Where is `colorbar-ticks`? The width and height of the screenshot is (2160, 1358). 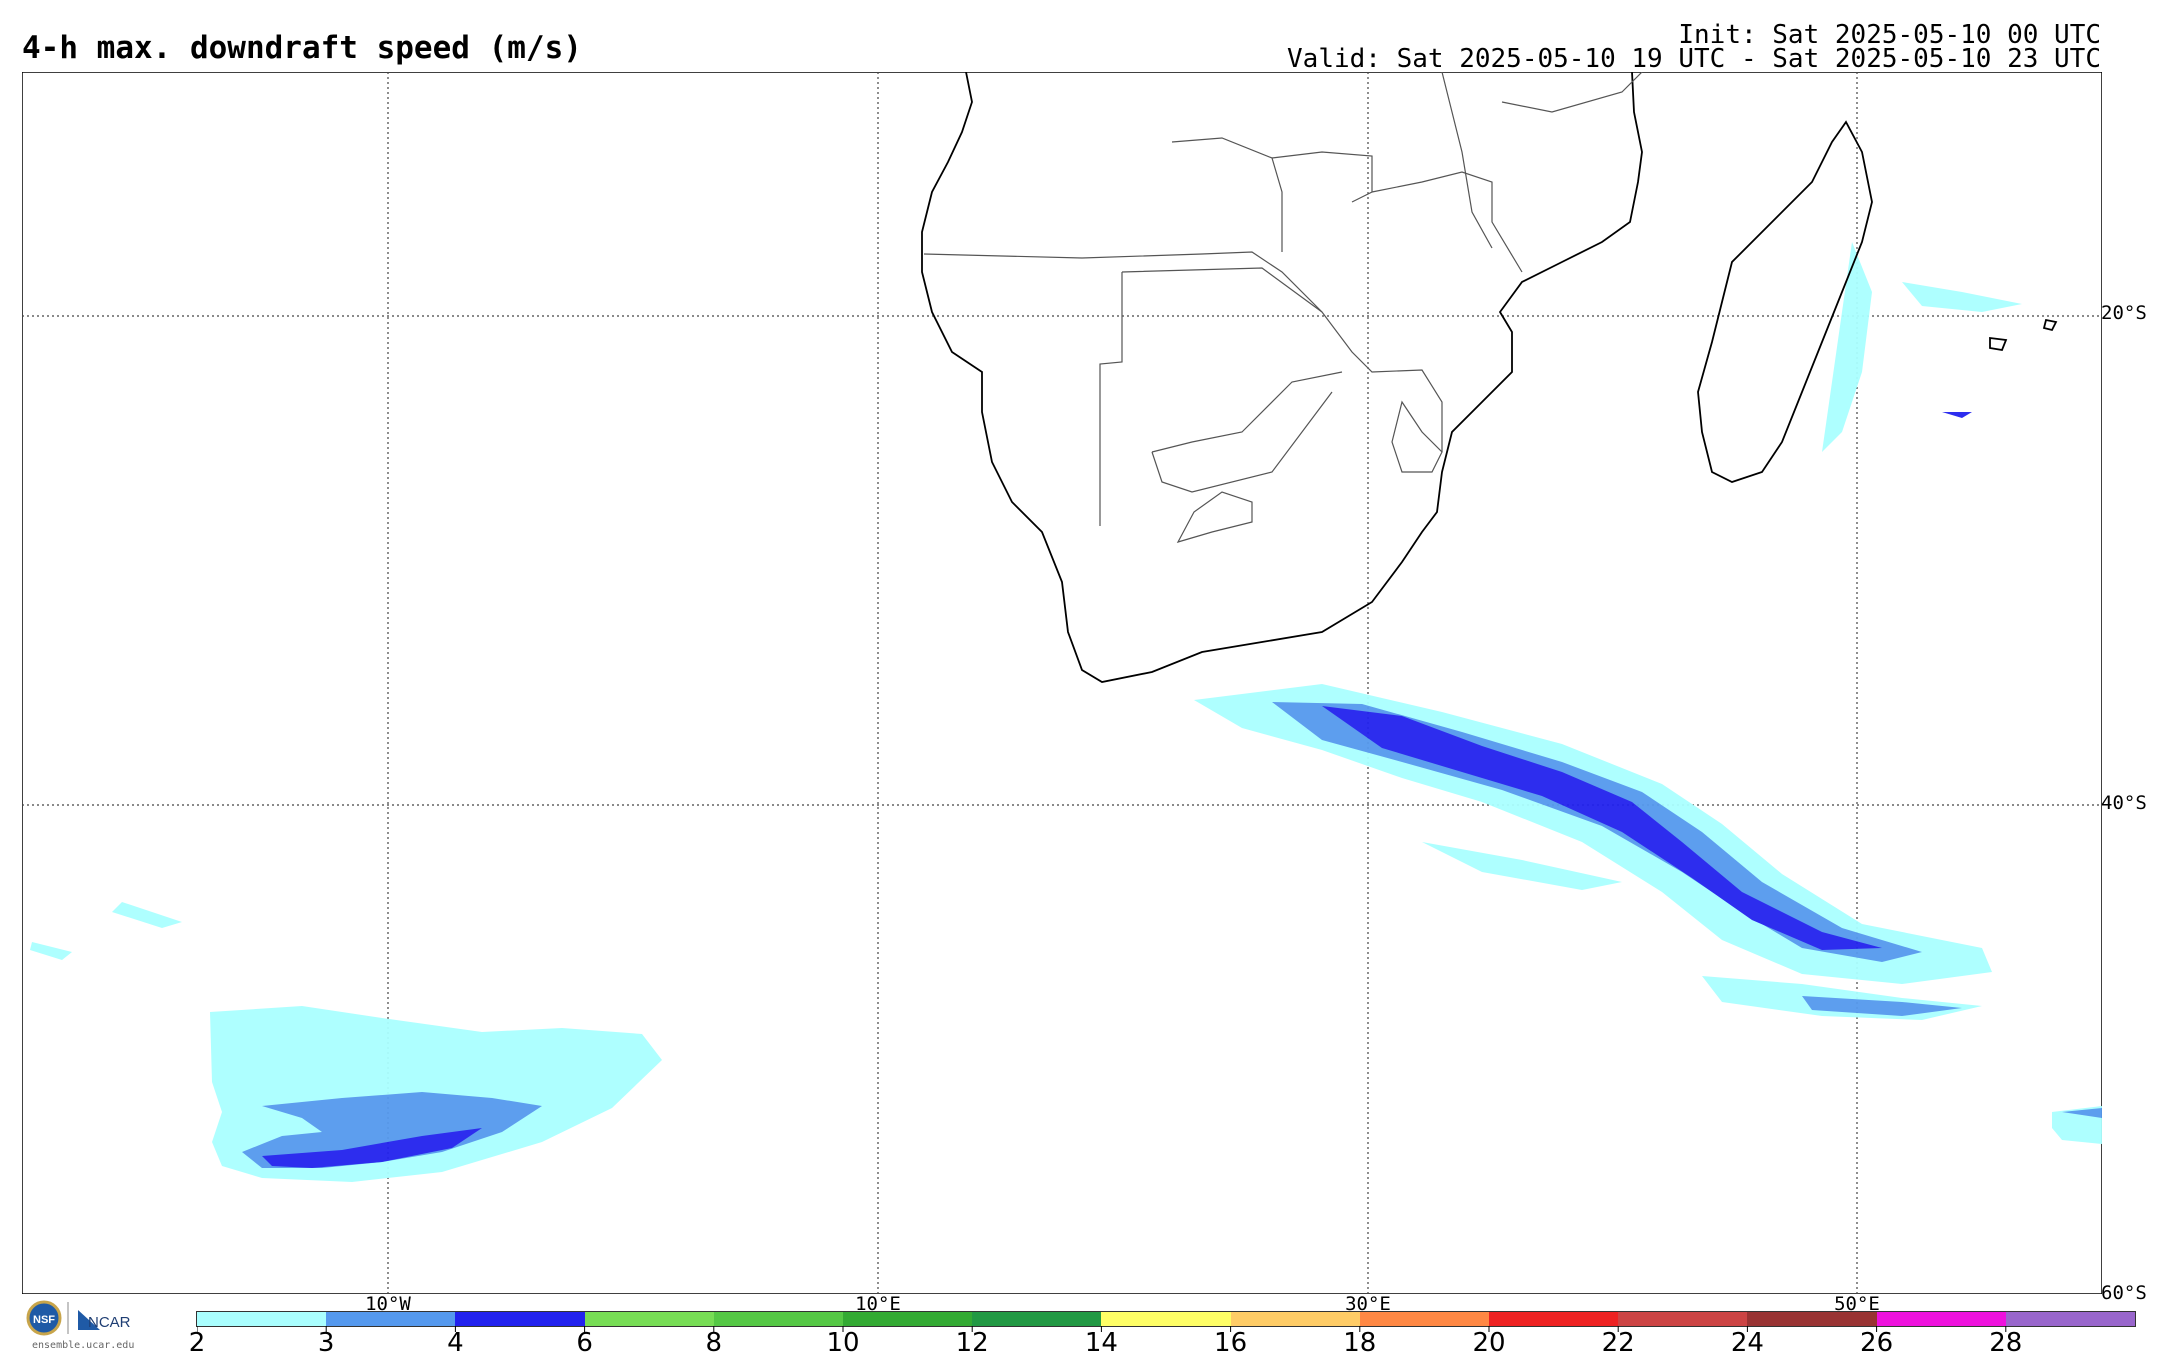
colorbar-ticks is located at coordinates (1102, 1329).